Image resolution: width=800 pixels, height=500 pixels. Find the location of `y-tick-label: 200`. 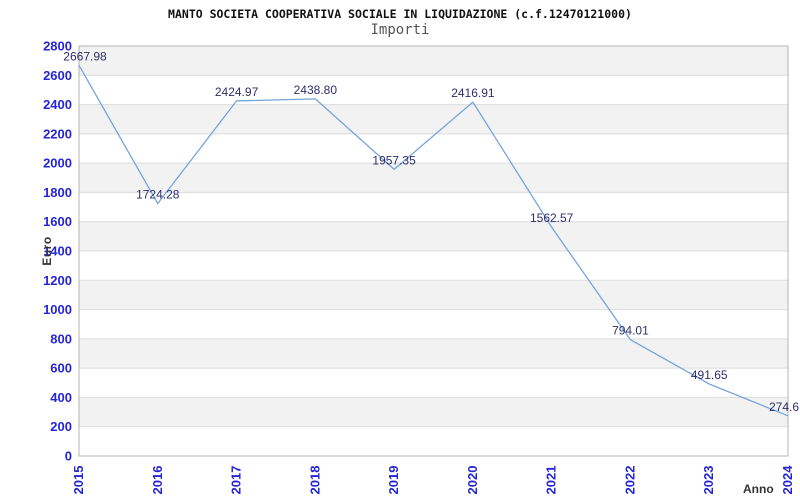

y-tick-label: 200 is located at coordinates (61, 426).